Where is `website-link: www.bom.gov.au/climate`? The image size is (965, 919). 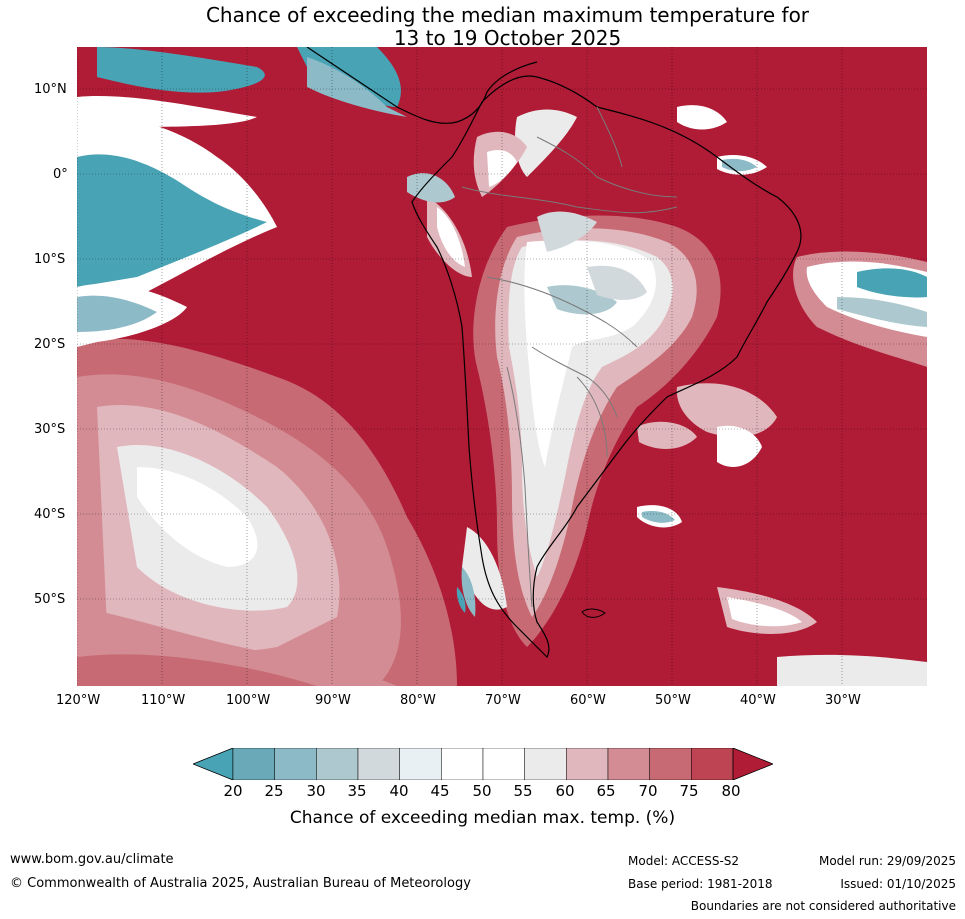
website-link: www.bom.gov.au/climate is located at coordinates (92, 859).